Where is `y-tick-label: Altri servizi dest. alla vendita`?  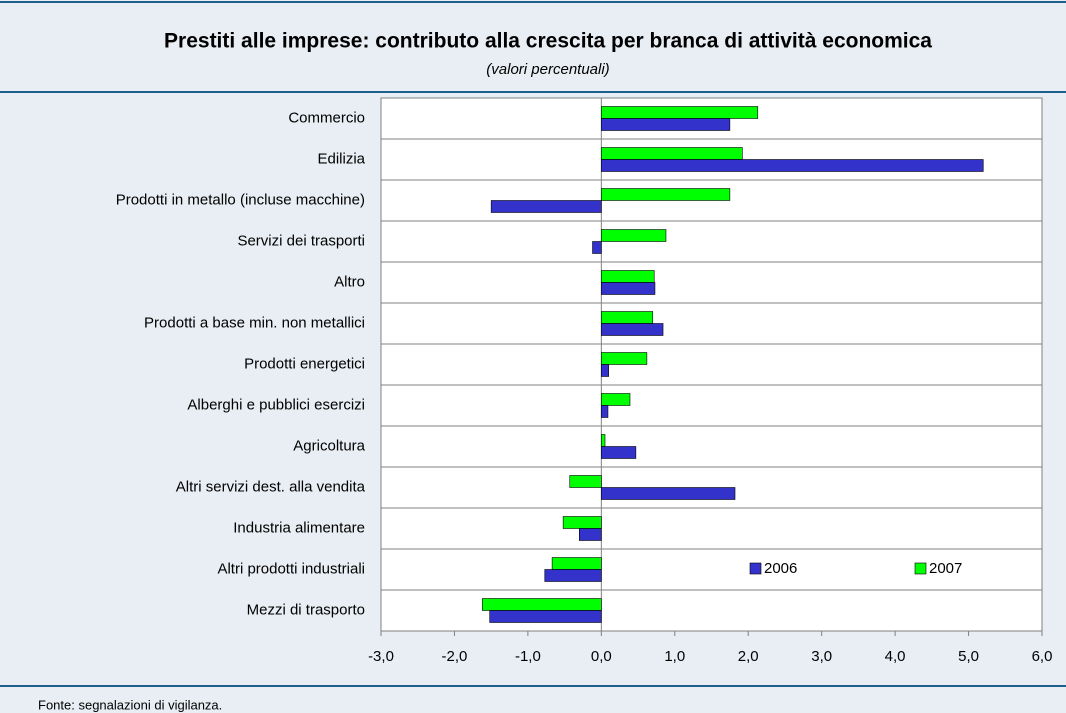 y-tick-label: Altri servizi dest. alla vendita is located at coordinates (271, 486).